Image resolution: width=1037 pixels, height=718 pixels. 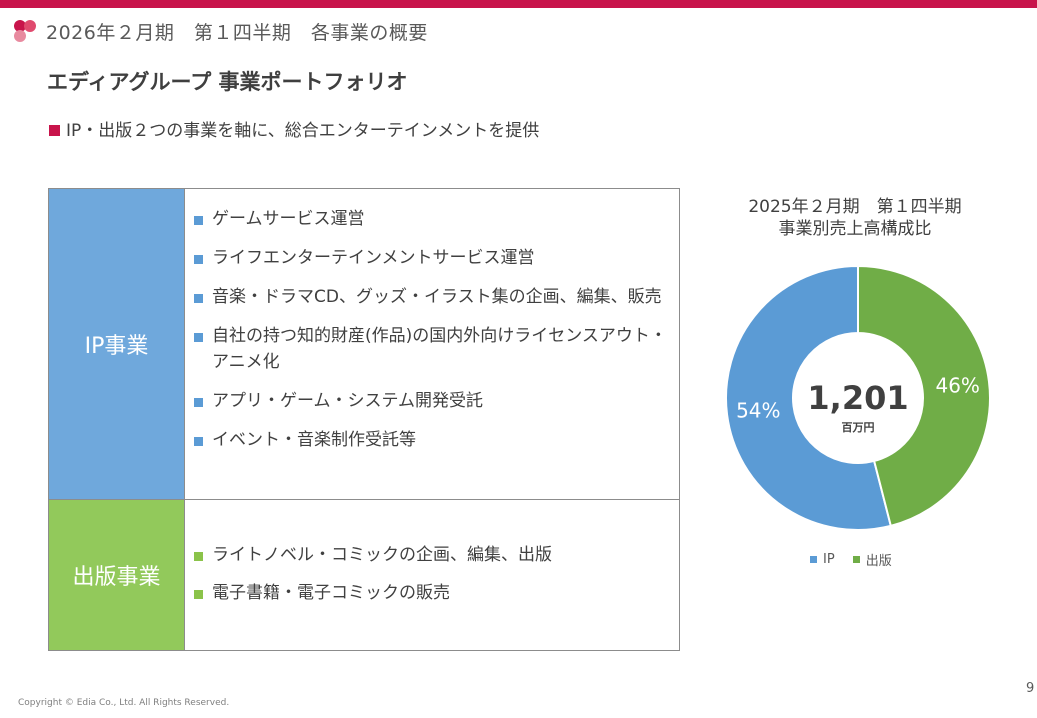 What do you see at coordinates (434, 401) in the screenshot?
I see `list-item: アプリ・ゲーム・システム開発受託` at bounding box center [434, 401].